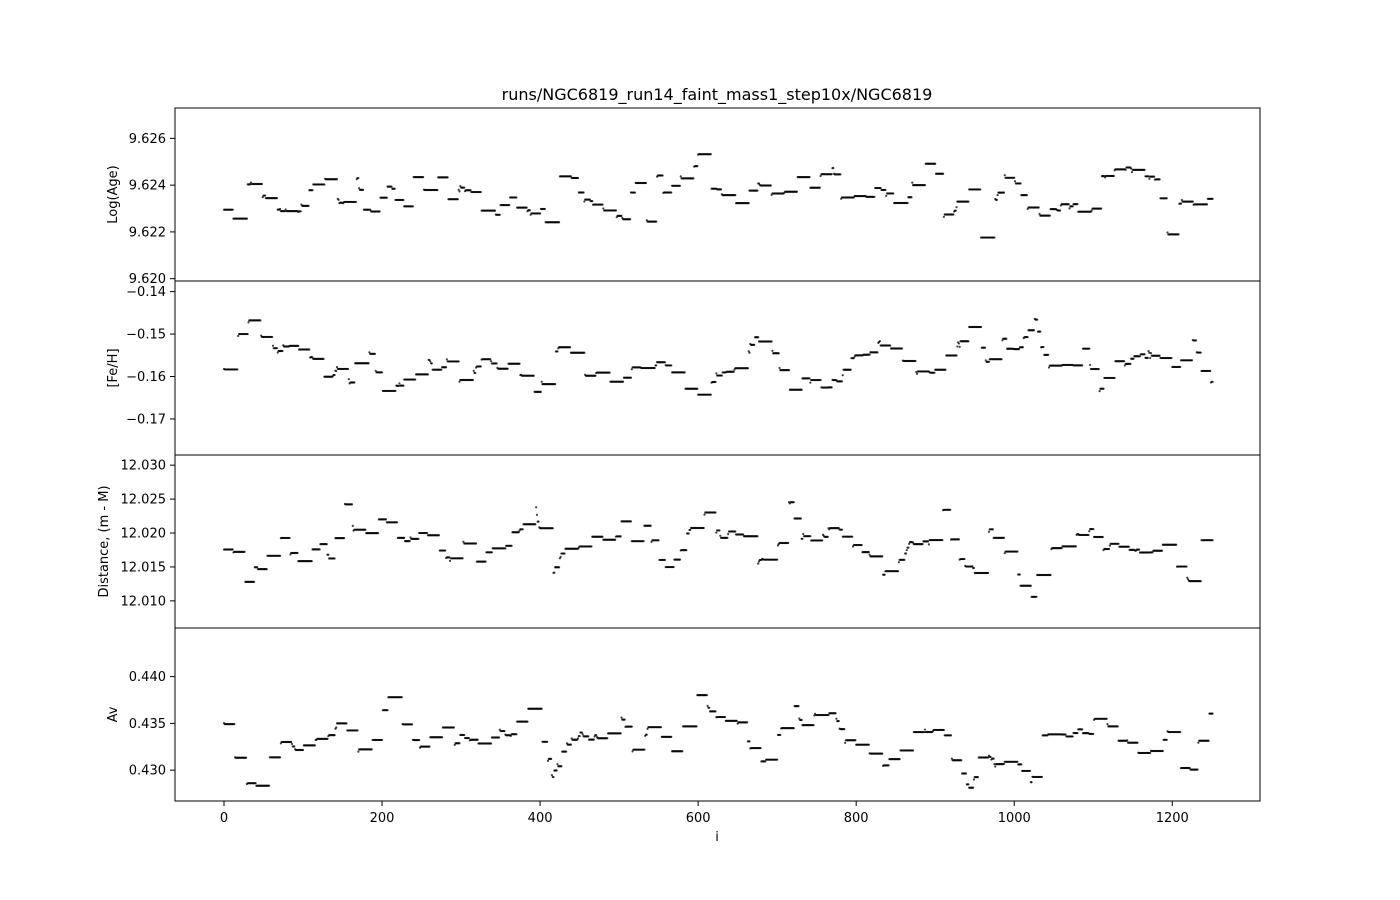  Describe the element at coordinates (113, 194) in the screenshot. I see `y-axis-label: Log(Age)` at that location.